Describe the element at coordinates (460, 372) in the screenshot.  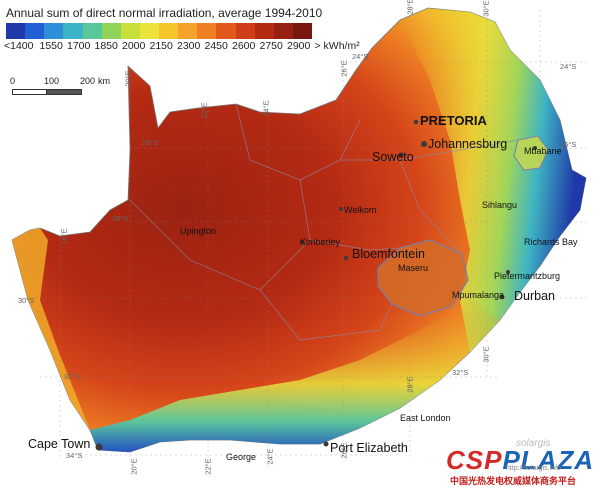
I see `coord-32s-east: 32°S` at that location.